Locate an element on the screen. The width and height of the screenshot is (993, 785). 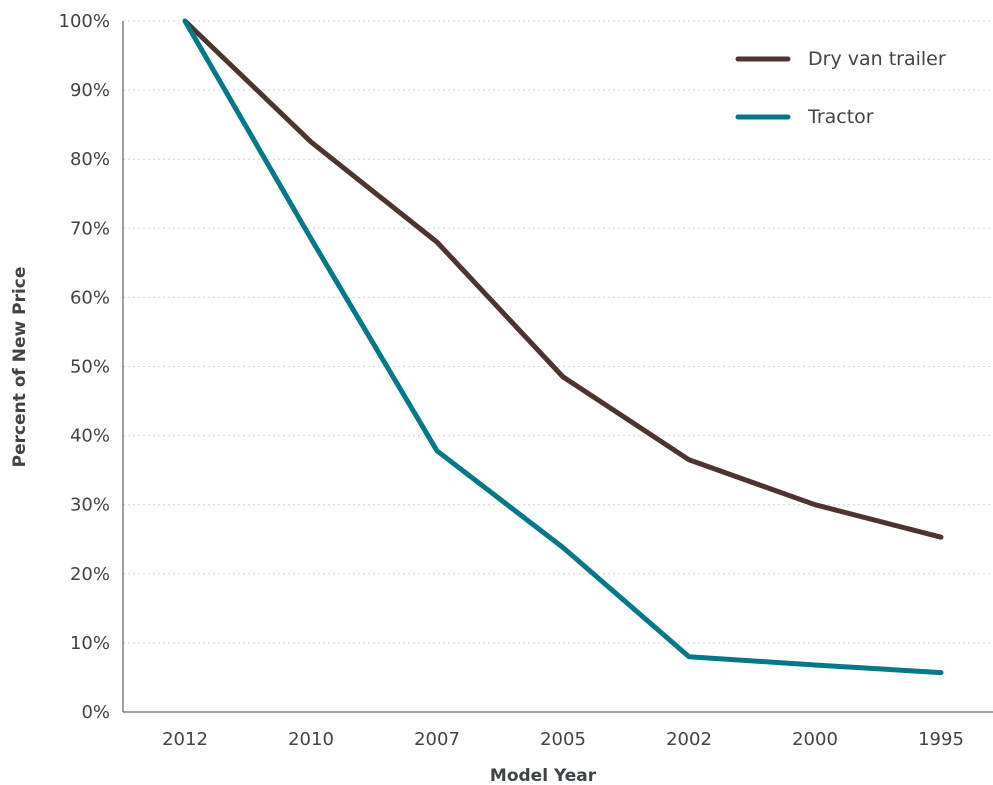
x-tick-label: 2010 is located at coordinates (311, 739).